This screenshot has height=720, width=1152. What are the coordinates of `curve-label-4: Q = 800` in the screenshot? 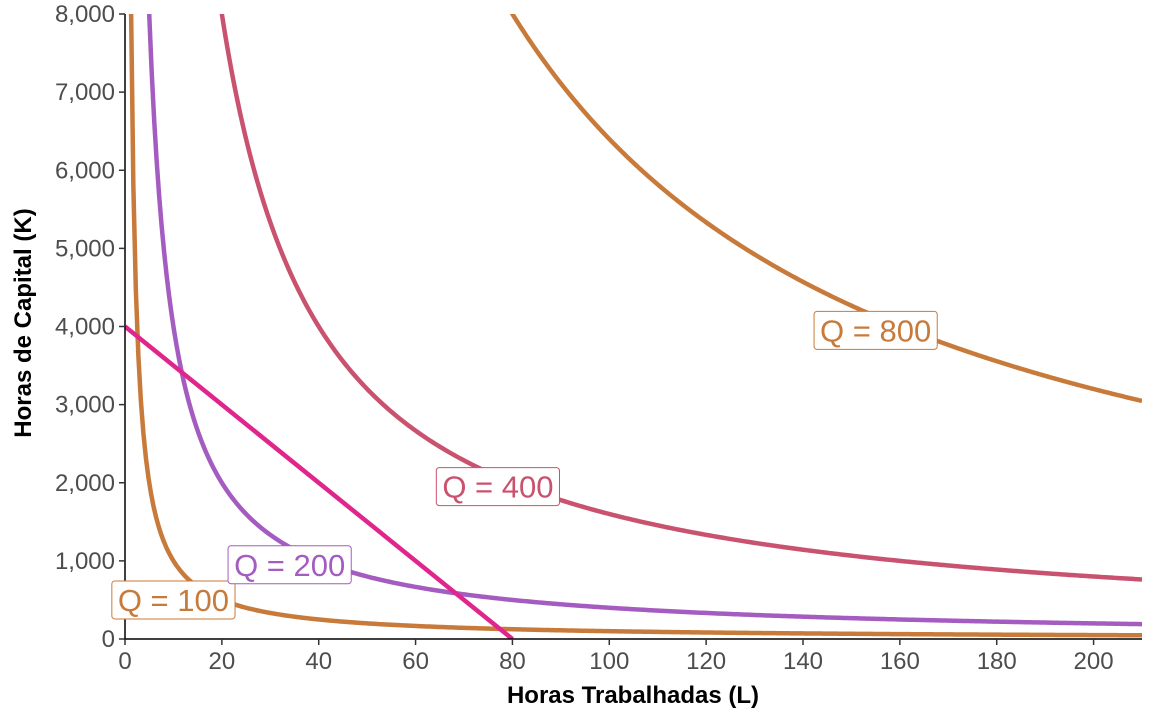 It's located at (875, 330).